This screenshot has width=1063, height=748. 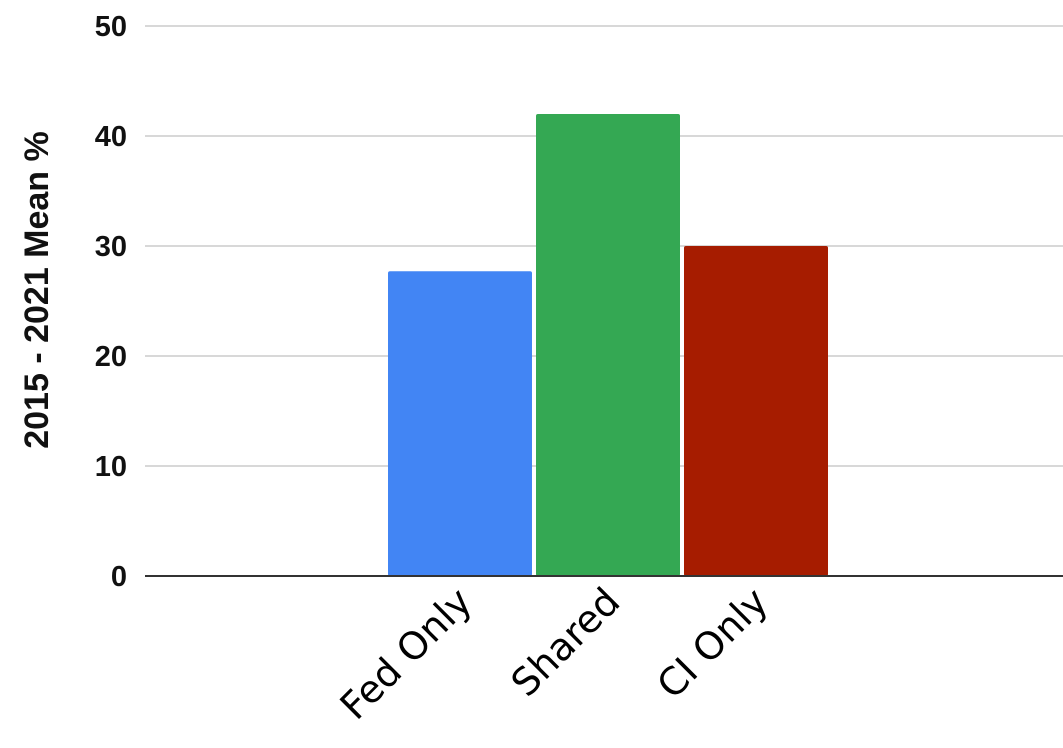 I want to click on y-axis-title: 2015 - 2021 Mean %, so click(x=37, y=290).